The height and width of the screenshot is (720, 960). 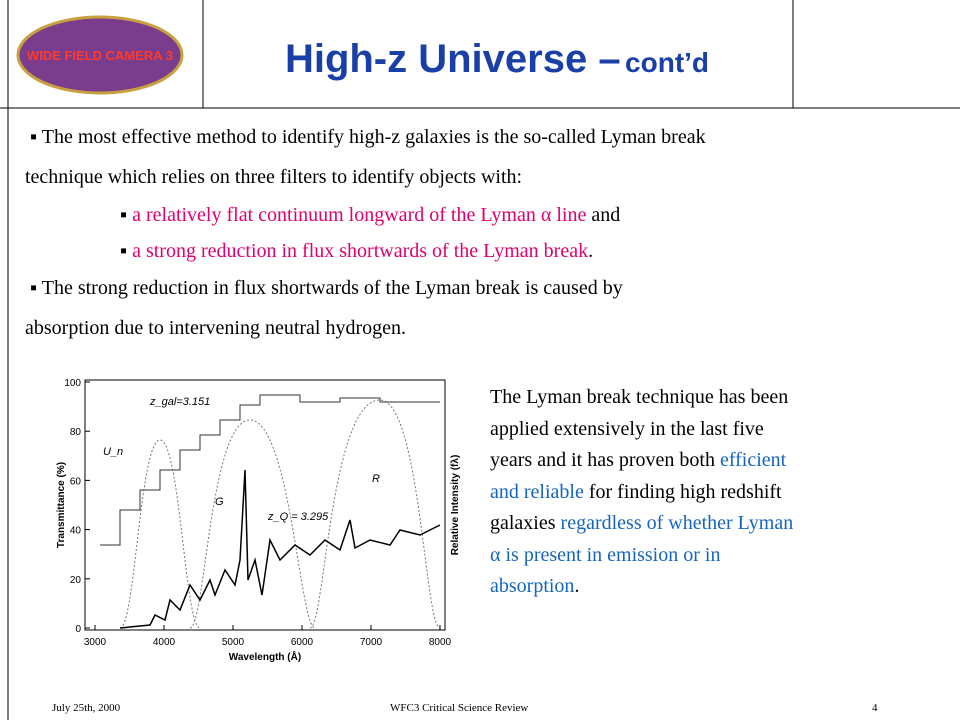 I want to click on text-line: absorption., so click(x=534, y=586).